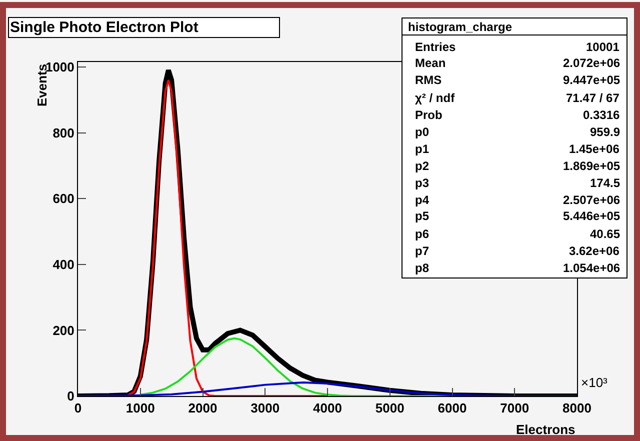 The height and width of the screenshot is (441, 640). Describe the element at coordinates (327, 389) in the screenshot. I see `line-series` at that location.